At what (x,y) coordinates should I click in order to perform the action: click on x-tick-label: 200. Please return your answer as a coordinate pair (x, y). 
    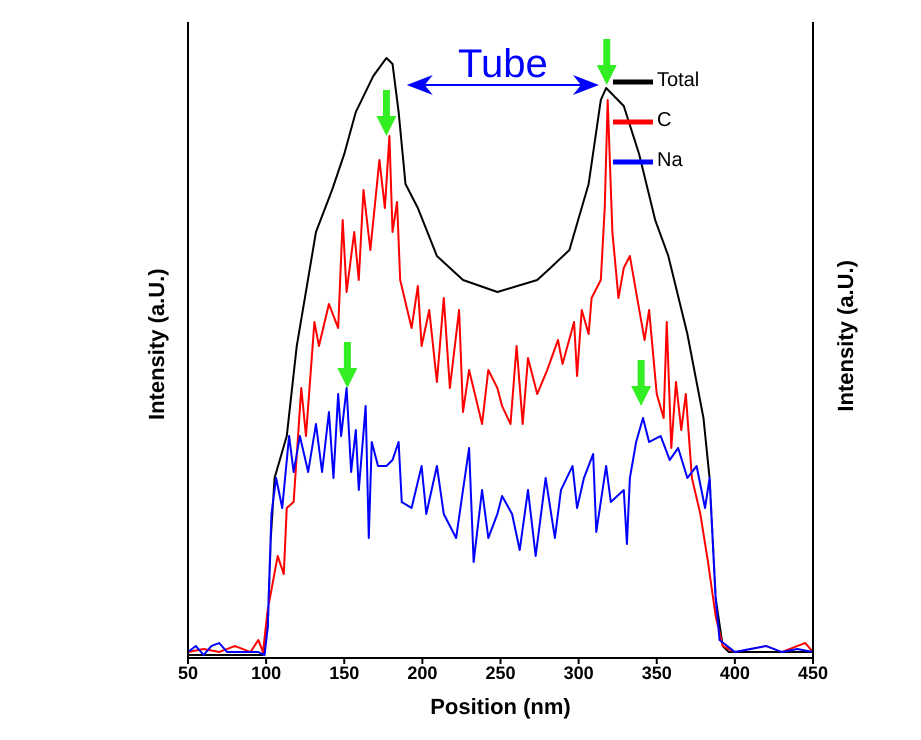
    Looking at the image, I should click on (422, 672).